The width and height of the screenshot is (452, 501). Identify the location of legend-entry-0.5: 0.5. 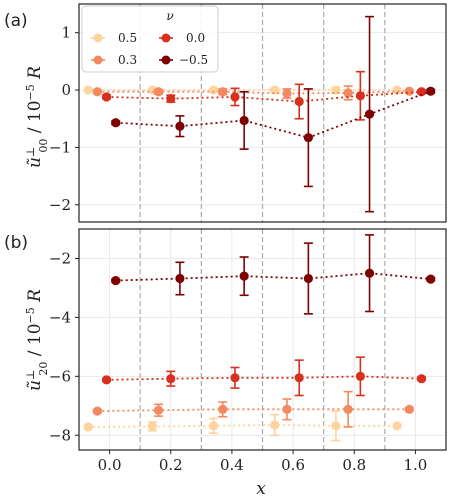
(114, 38).